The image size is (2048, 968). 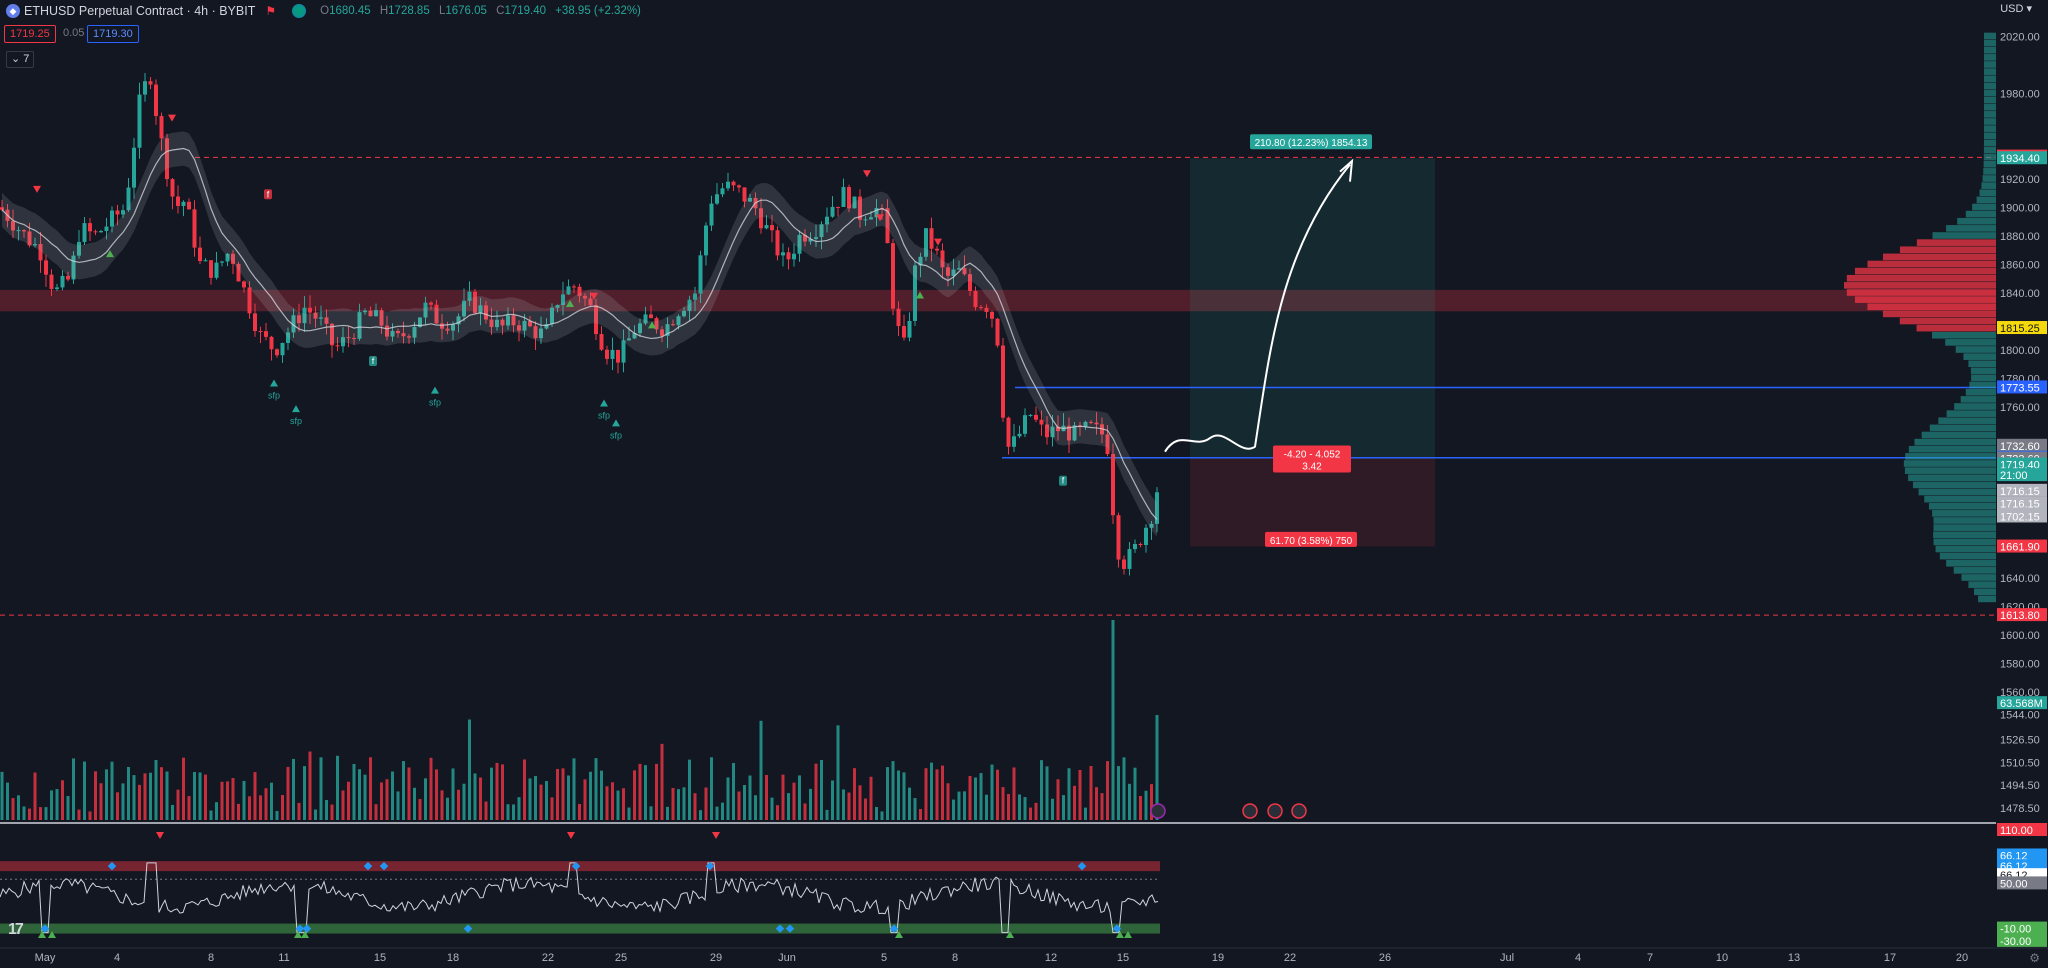 I want to click on buy-price-button: 1719.30, so click(x=113, y=34).